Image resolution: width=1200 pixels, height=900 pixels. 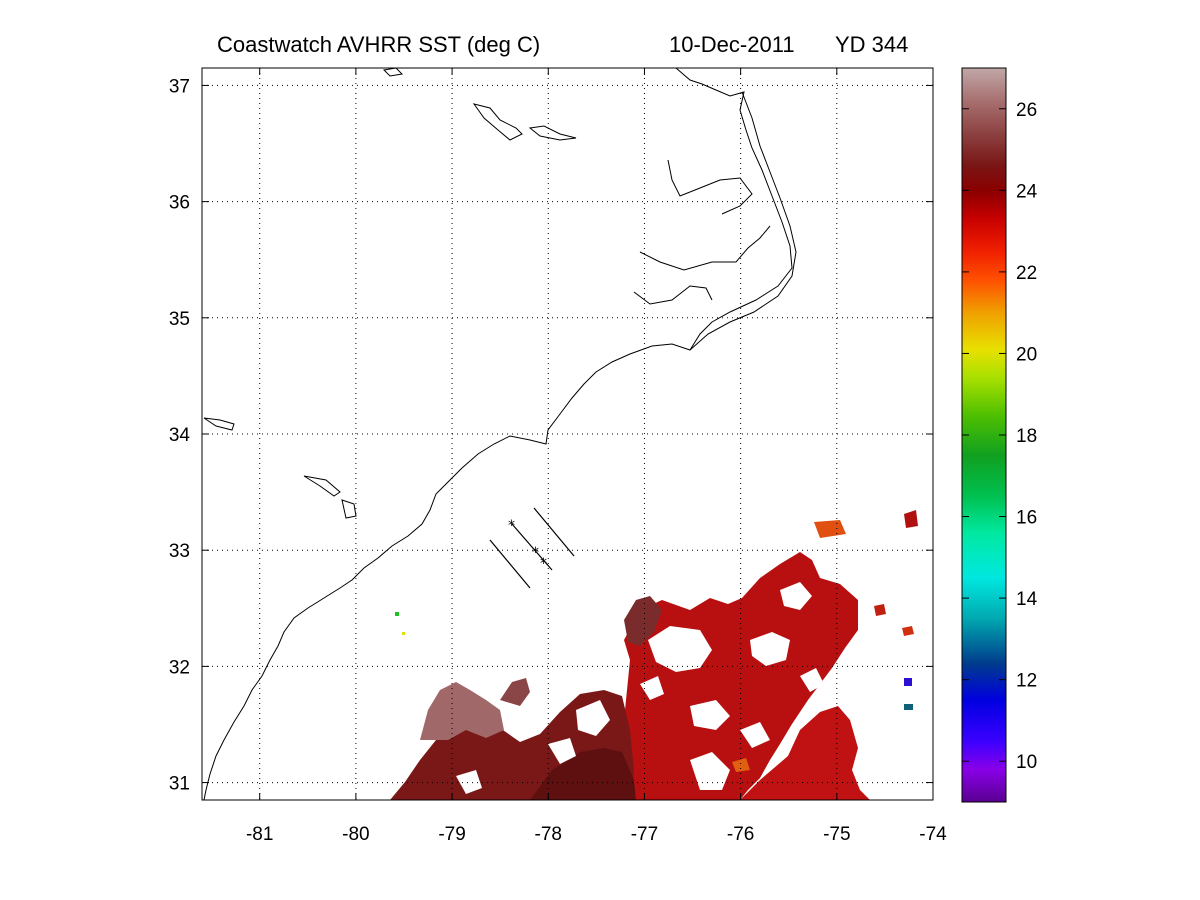 I want to click on y-tick-label: 34, so click(x=180, y=435).